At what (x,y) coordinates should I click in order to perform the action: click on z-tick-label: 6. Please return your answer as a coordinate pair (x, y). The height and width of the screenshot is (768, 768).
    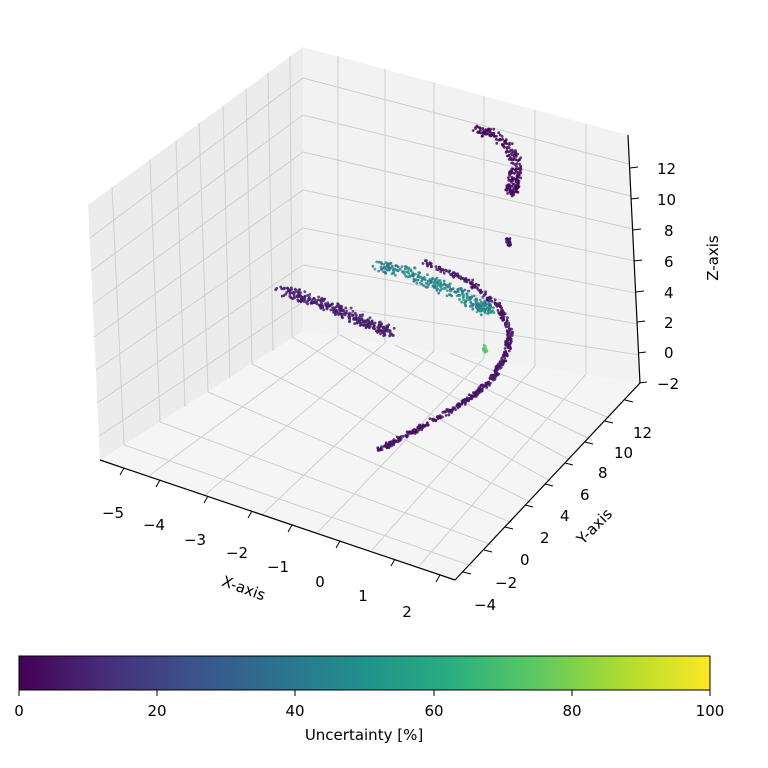
    Looking at the image, I should click on (669, 262).